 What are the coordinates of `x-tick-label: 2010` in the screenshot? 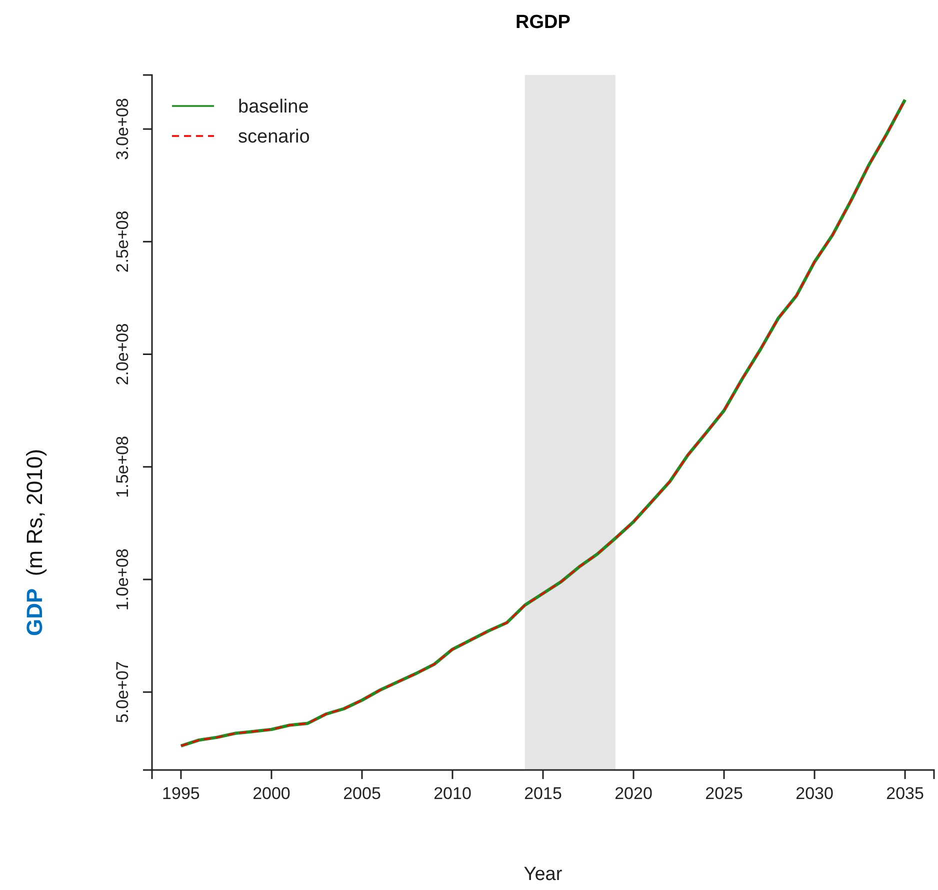 It's located at (453, 794).